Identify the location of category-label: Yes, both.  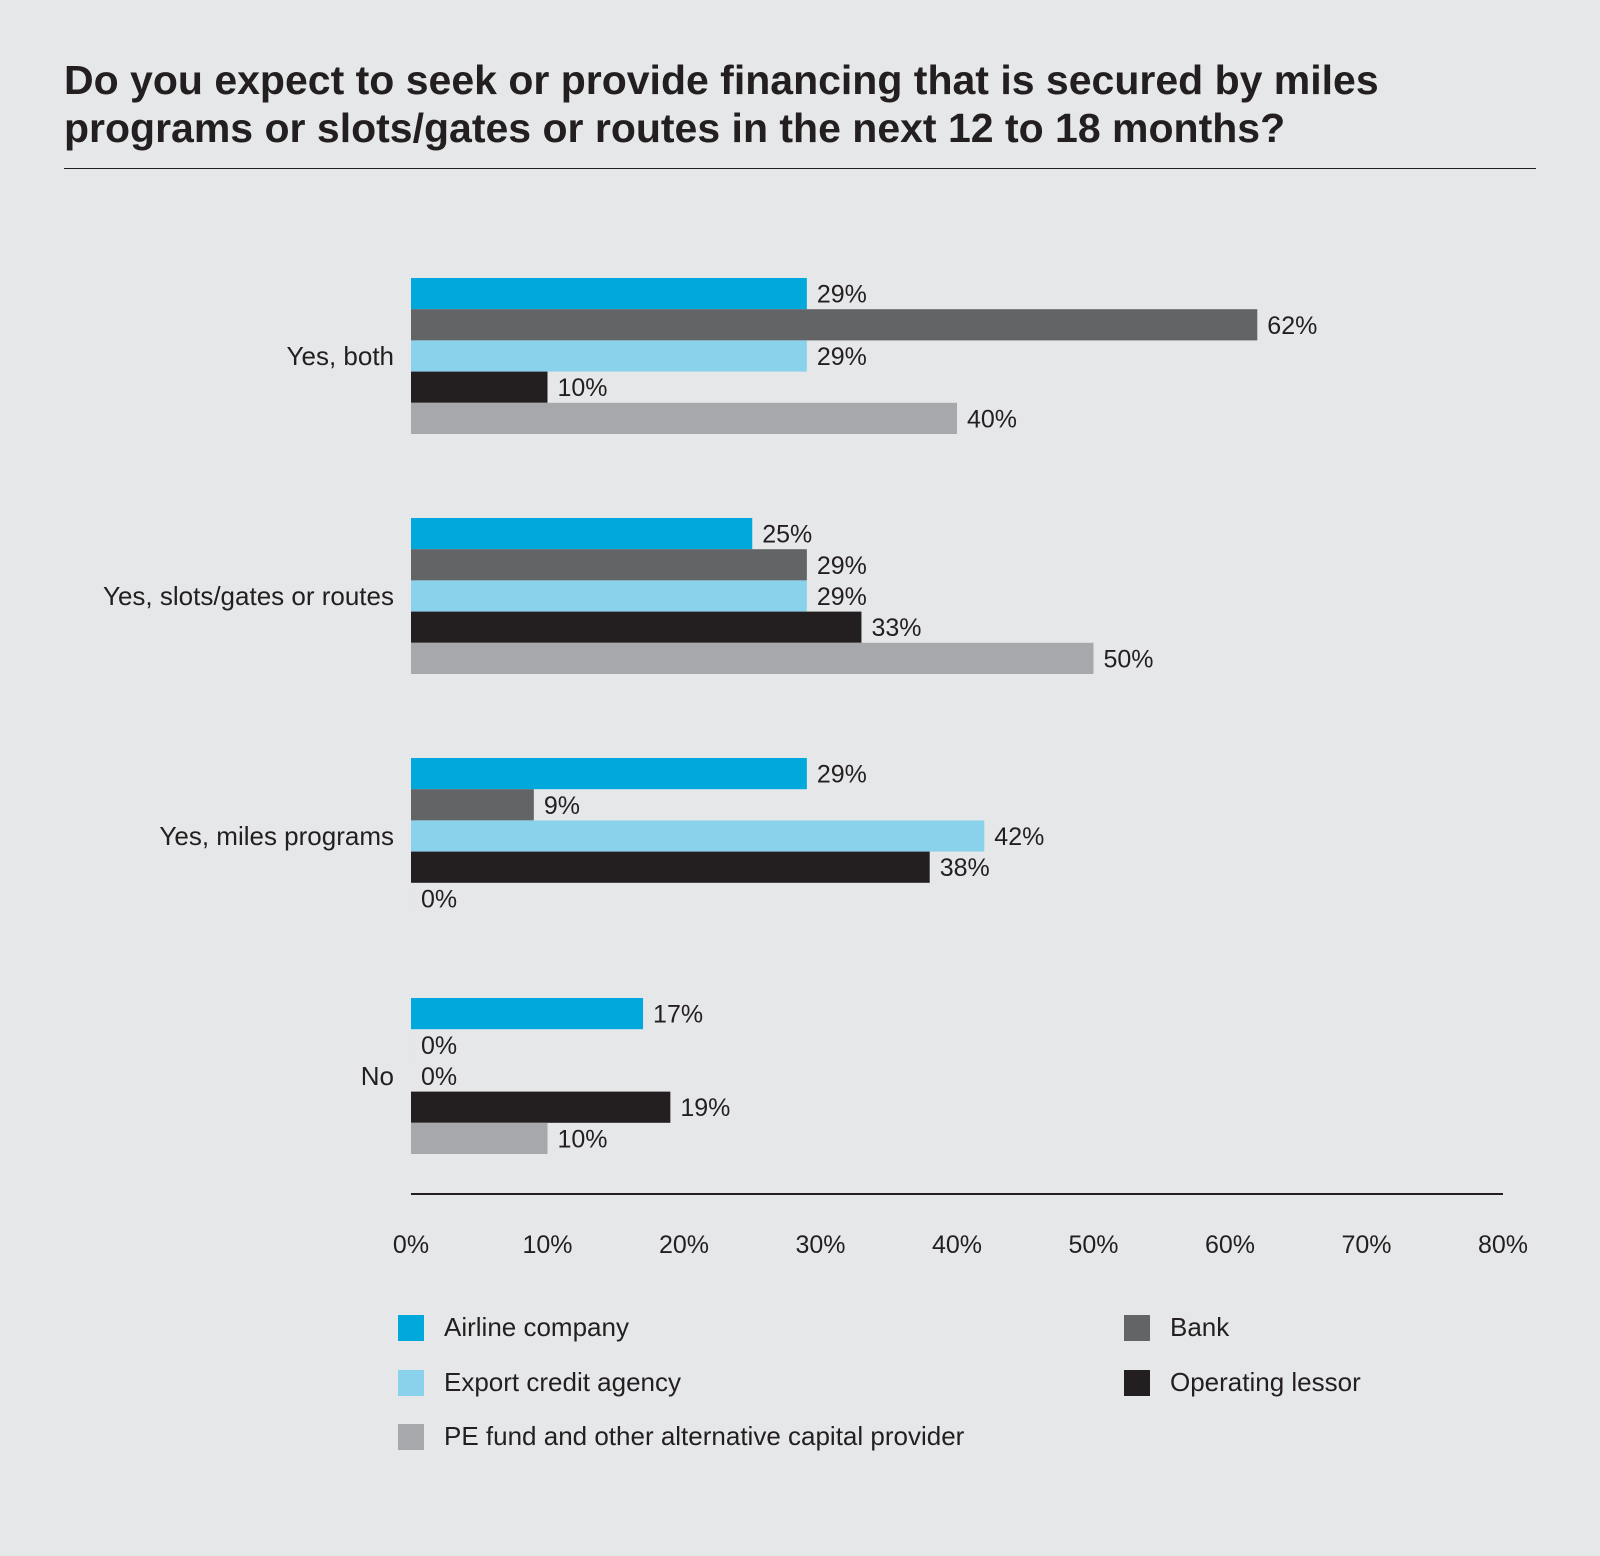
(340, 356).